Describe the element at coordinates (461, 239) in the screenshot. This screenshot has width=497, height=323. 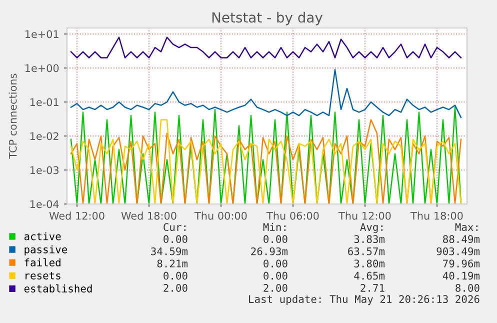
I see `text: 88.49m` at that location.